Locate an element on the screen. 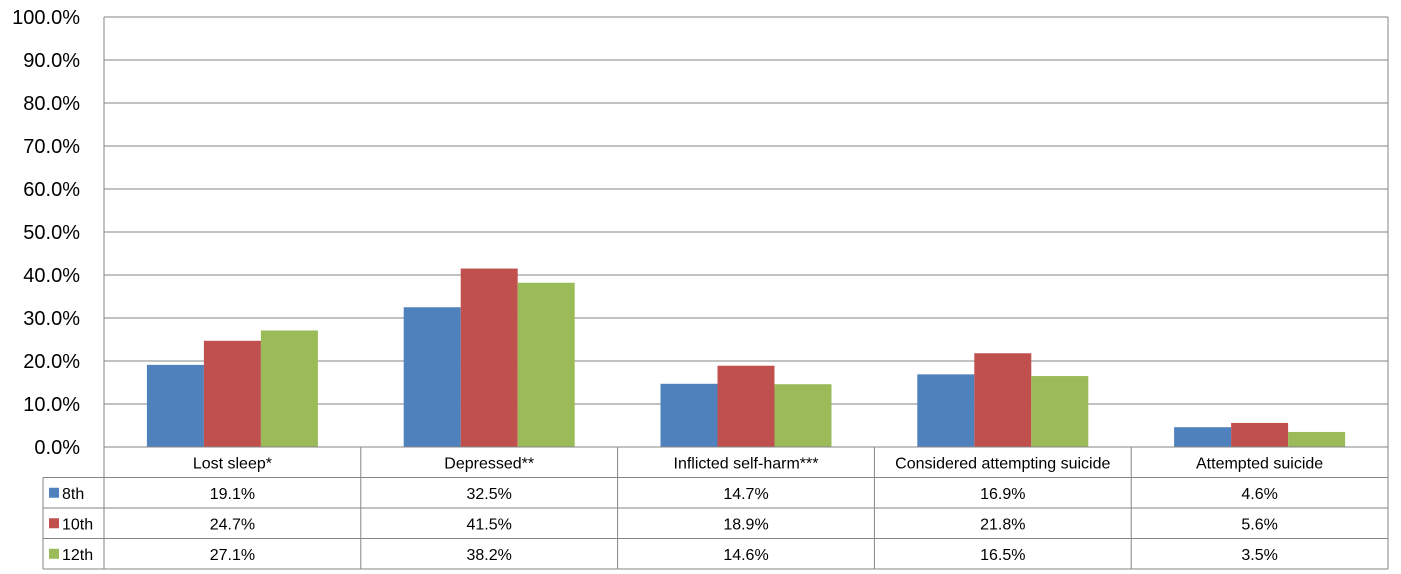 The width and height of the screenshot is (1401, 574). data-label: 19.1% is located at coordinates (232, 494).